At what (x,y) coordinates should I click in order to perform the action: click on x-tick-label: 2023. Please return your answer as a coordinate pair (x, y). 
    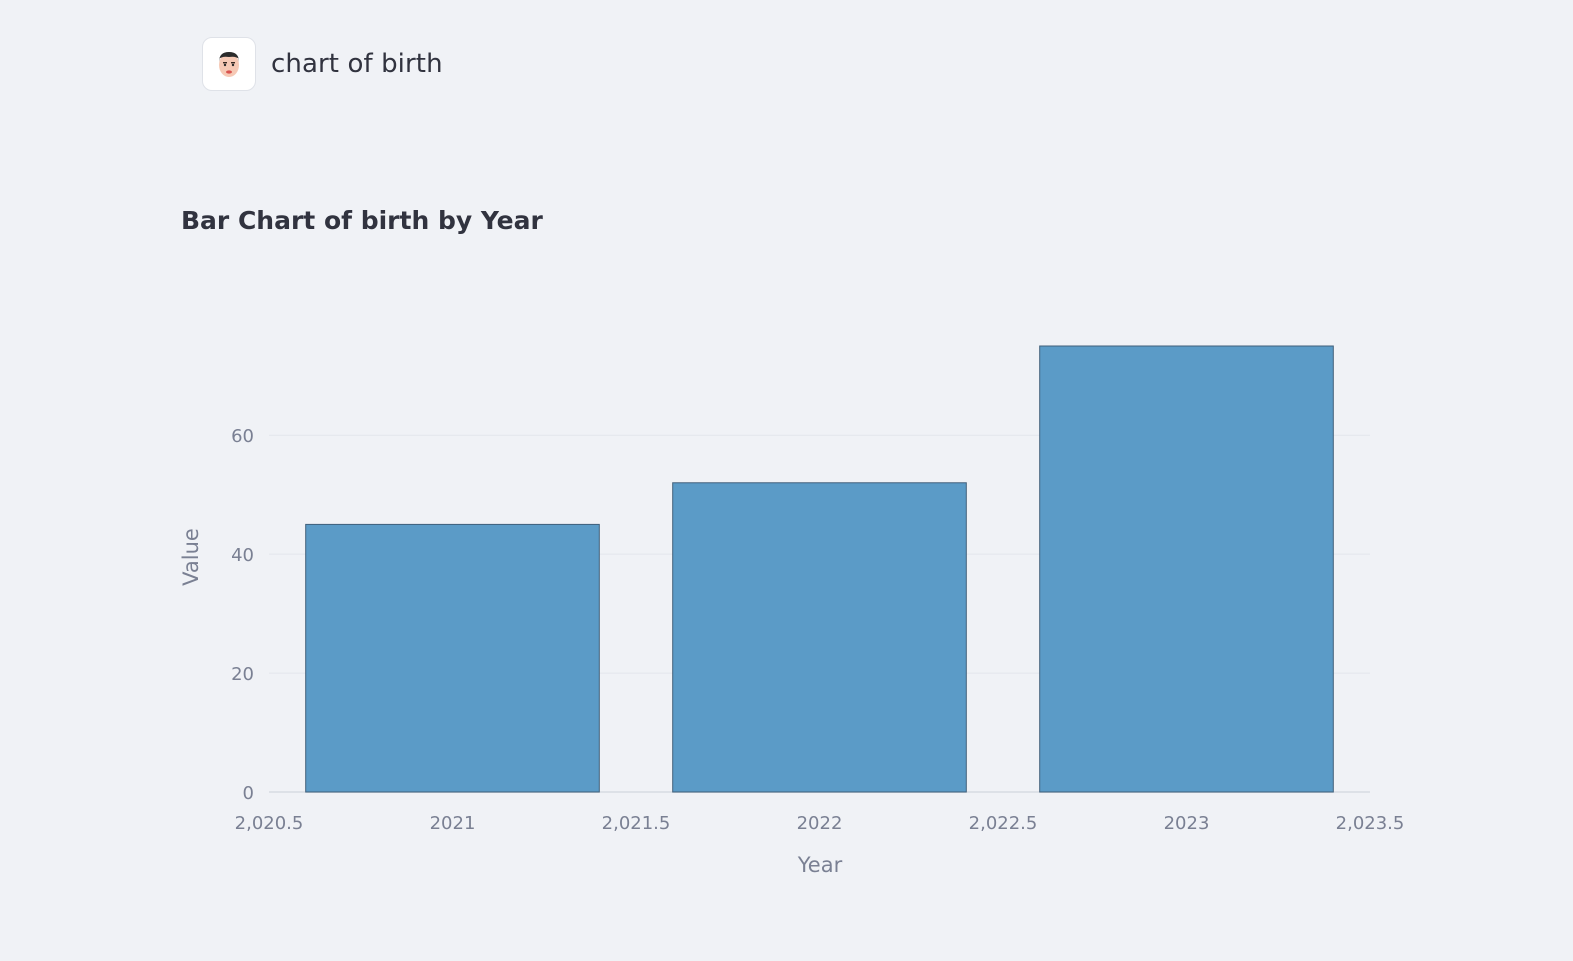
    Looking at the image, I should click on (1187, 823).